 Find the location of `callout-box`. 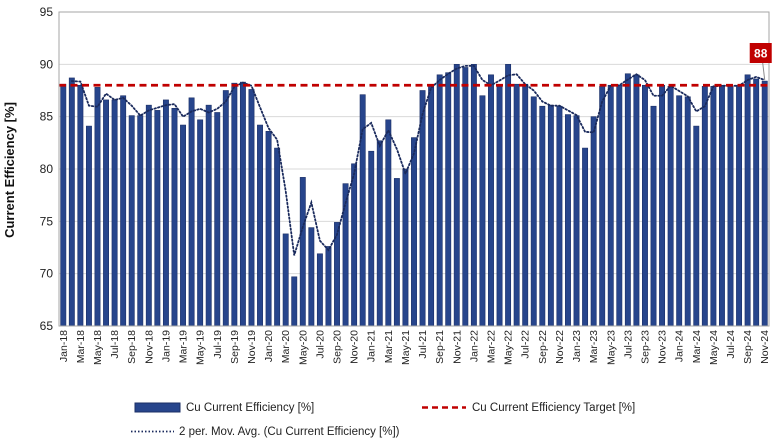

callout-box is located at coordinates (760, 53).